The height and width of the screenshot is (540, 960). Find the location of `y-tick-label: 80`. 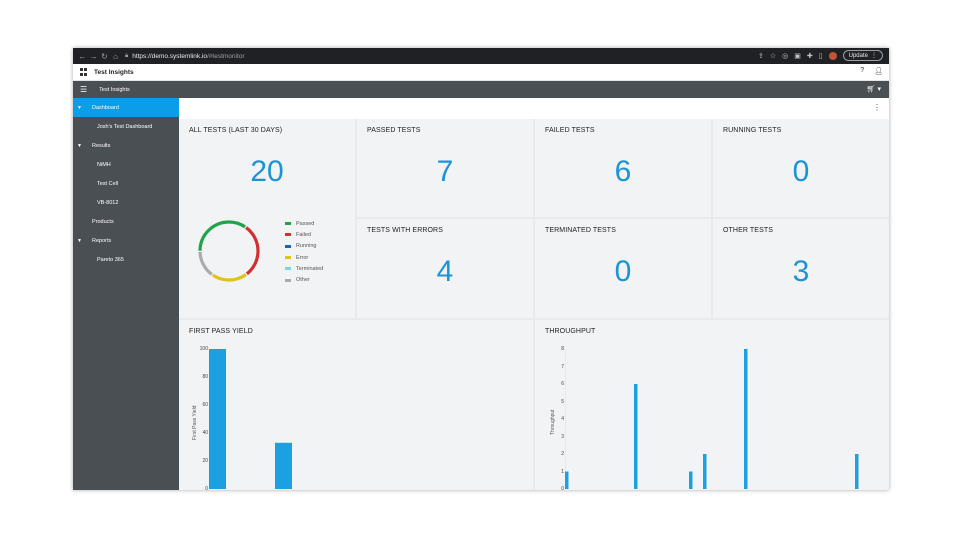

y-tick-label: 80 is located at coordinates (205, 377).